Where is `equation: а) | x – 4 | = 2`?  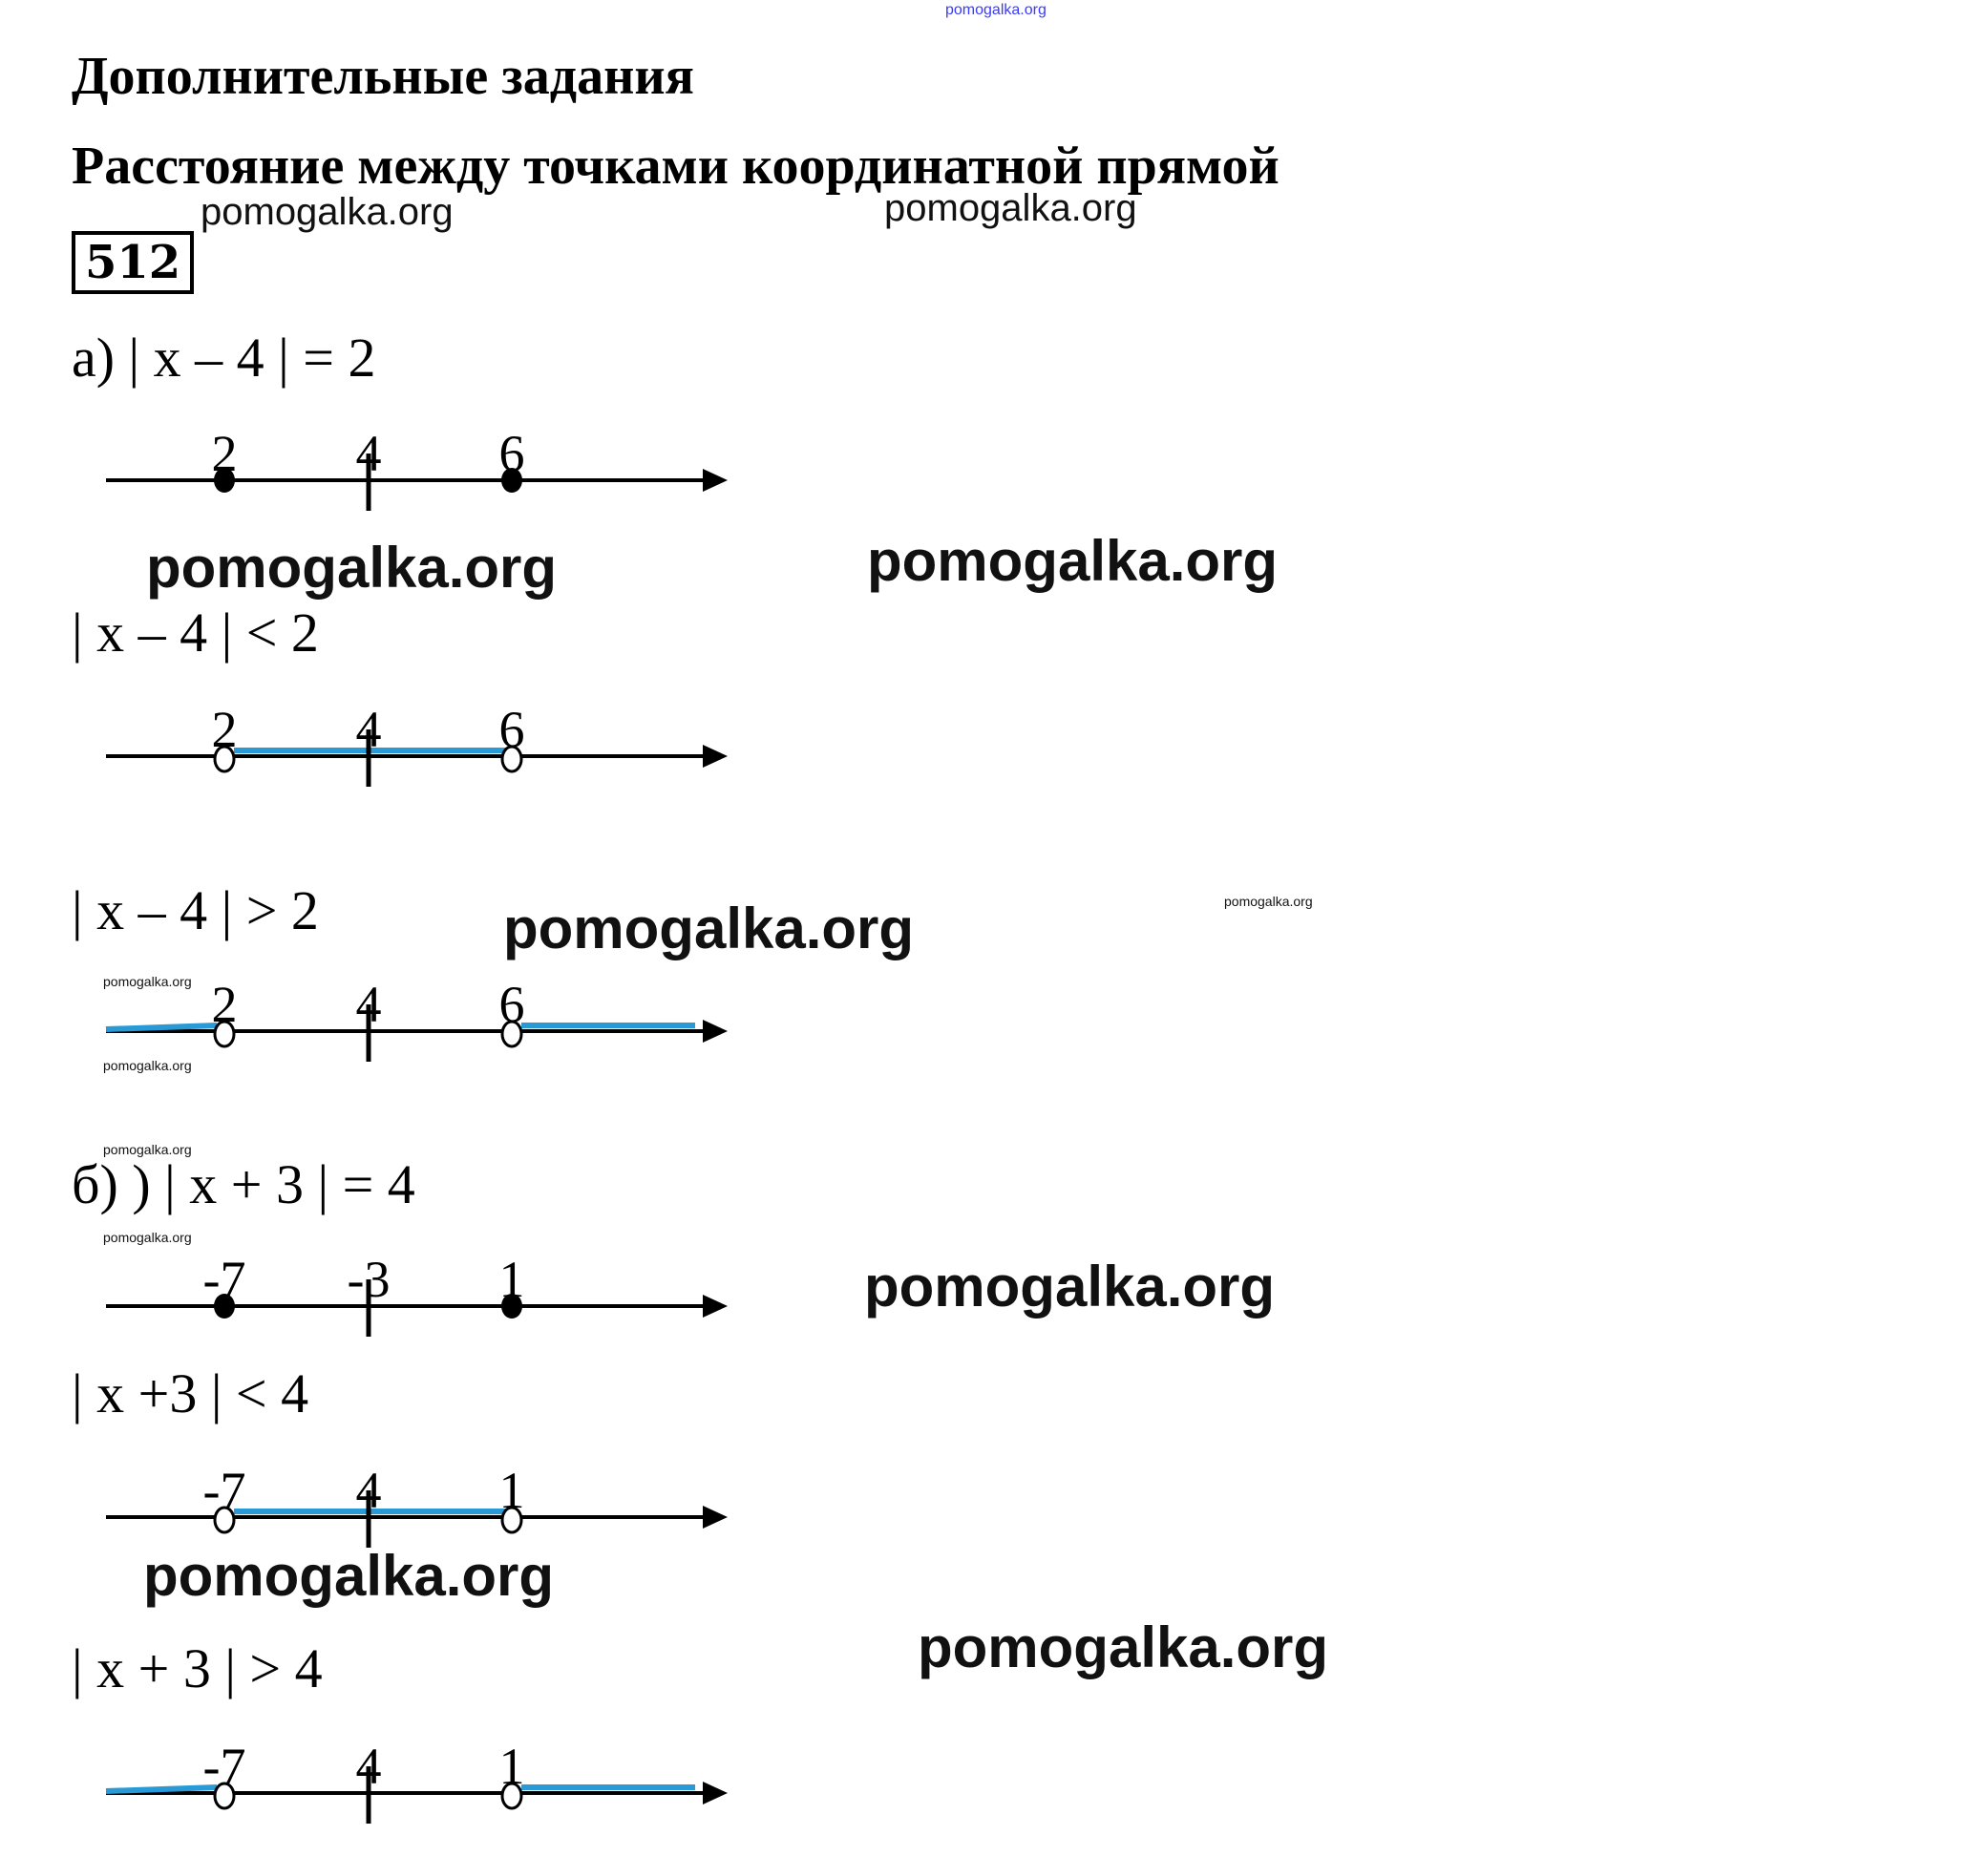 equation: а) | x – 4 | = 2 is located at coordinates (224, 358).